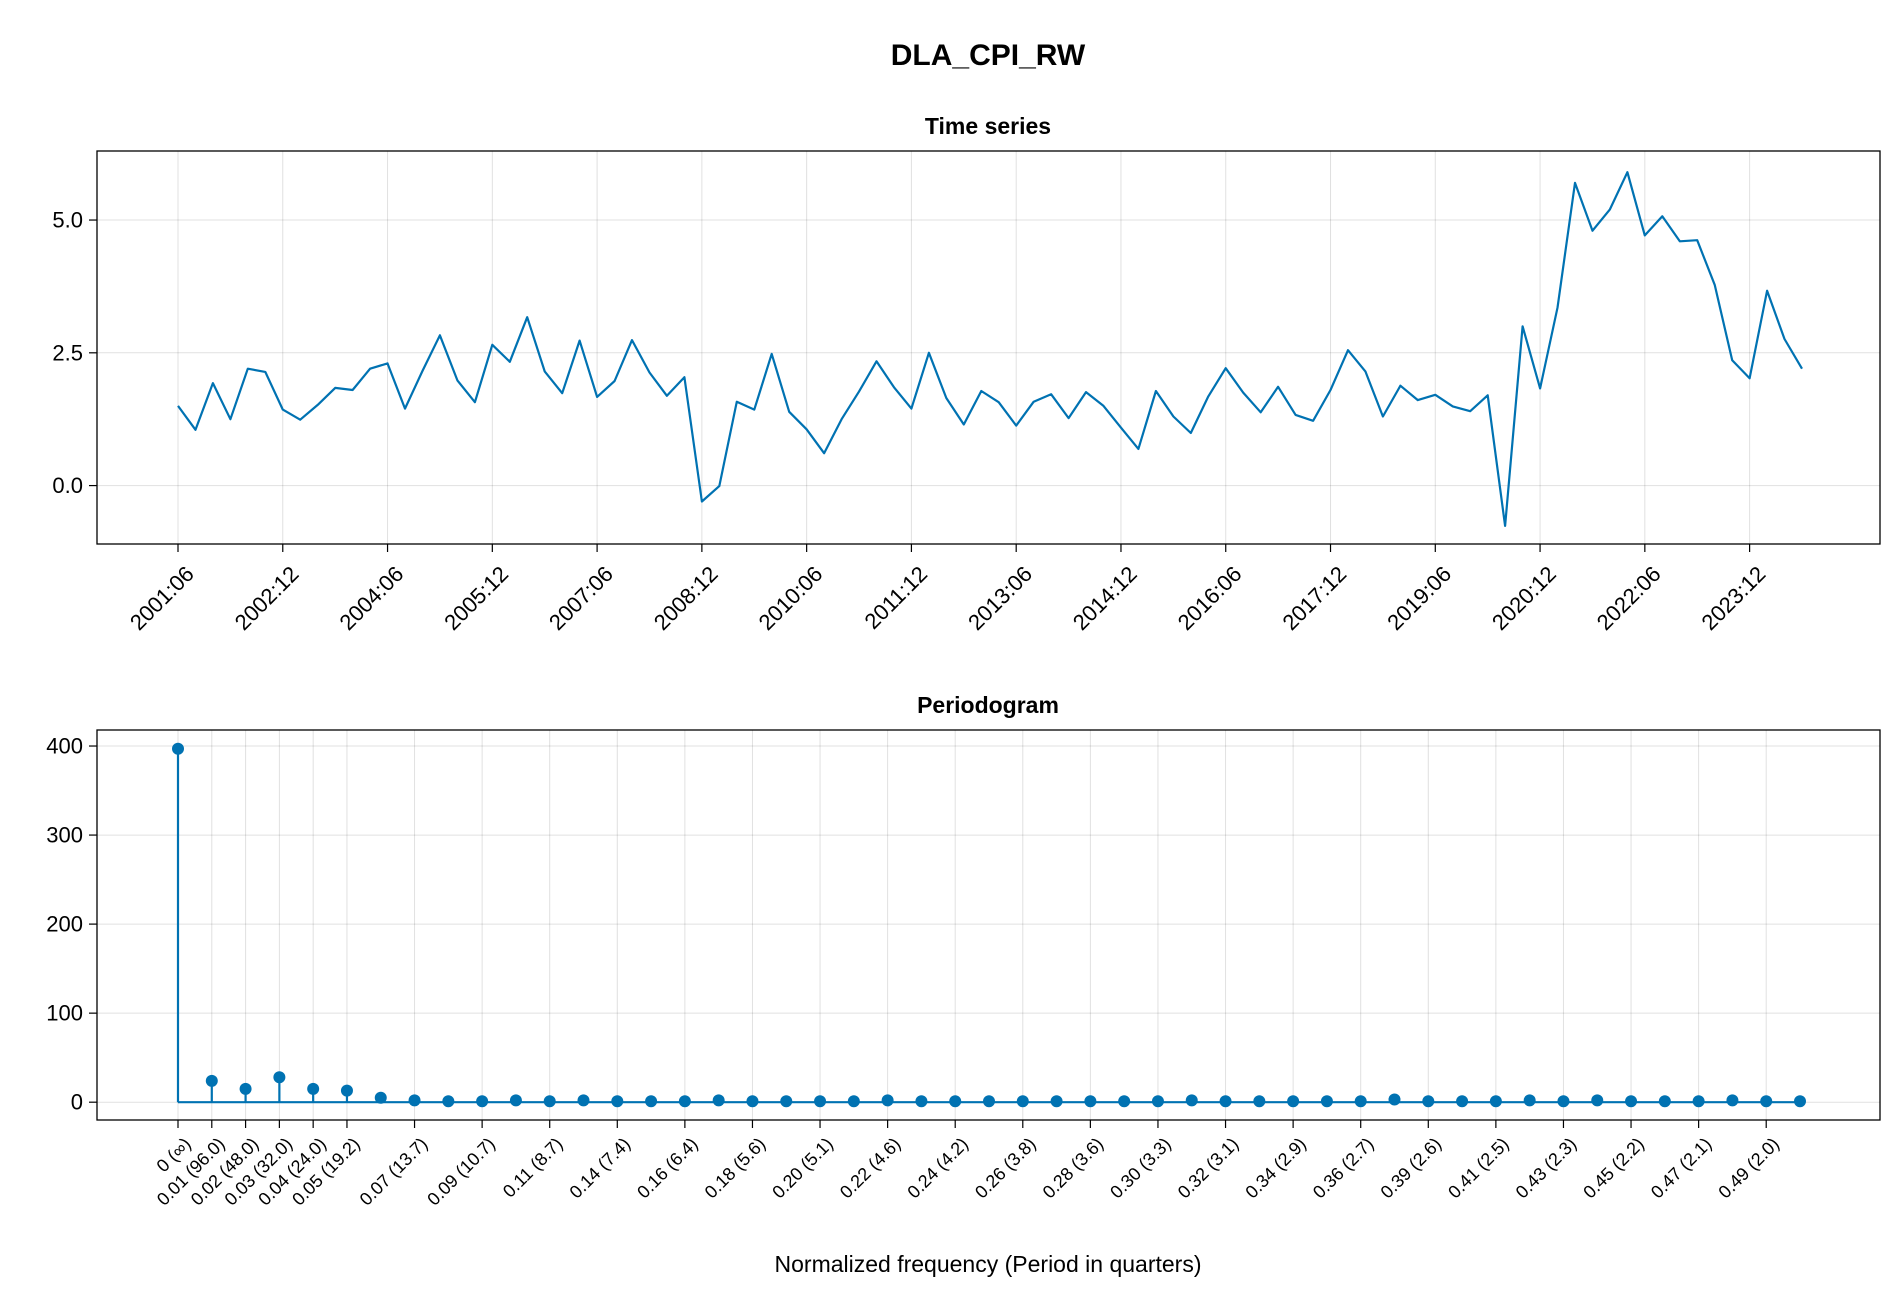 Image resolution: width=1900 pixels, height=1300 pixels. What do you see at coordinates (77, 1102) in the screenshot?
I see `periodogram-y-tick-label: 0` at bounding box center [77, 1102].